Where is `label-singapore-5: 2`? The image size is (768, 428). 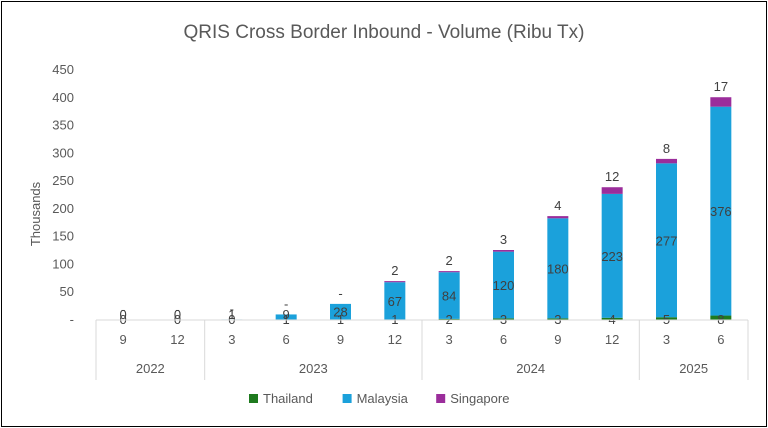 label-singapore-5: 2 is located at coordinates (394, 270).